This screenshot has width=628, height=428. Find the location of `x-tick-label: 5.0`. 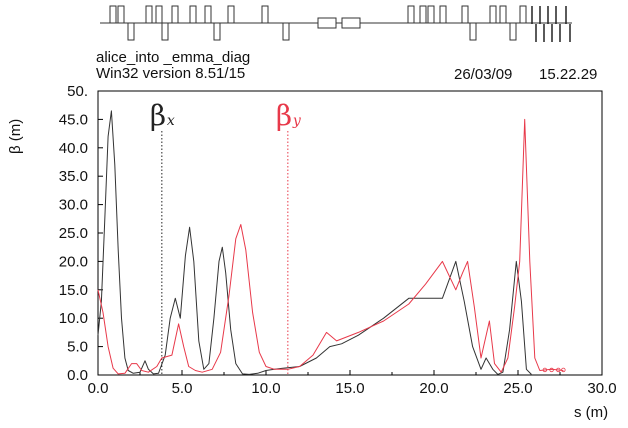

x-tick-label: 5.0 is located at coordinates (182, 388).